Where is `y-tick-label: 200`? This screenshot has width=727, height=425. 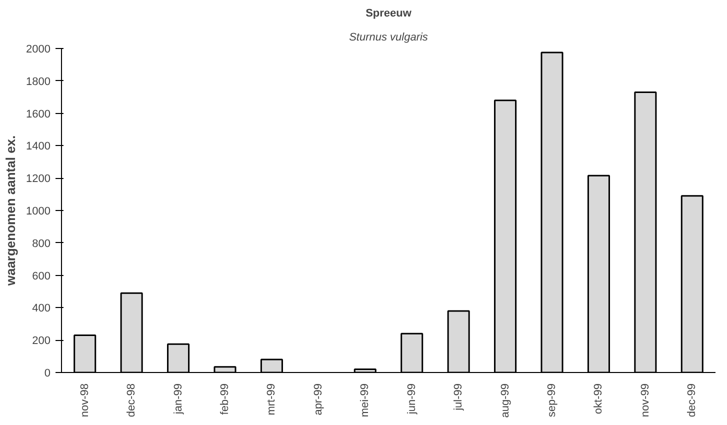
y-tick-label: 200 is located at coordinates (41, 341).